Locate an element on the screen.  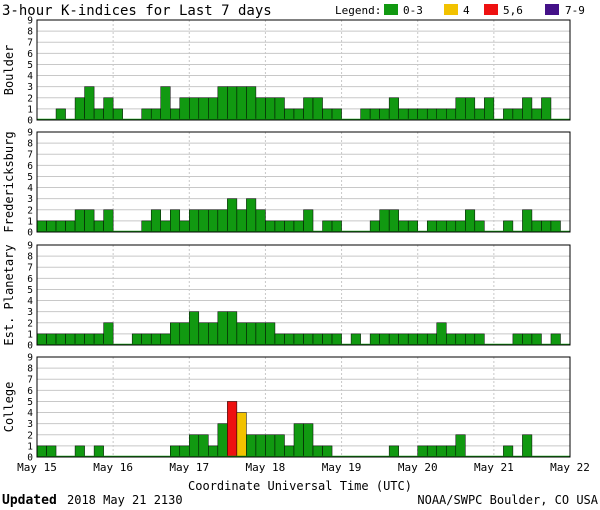
y-axis-label: Est. Planetary is located at coordinates (9, 294).